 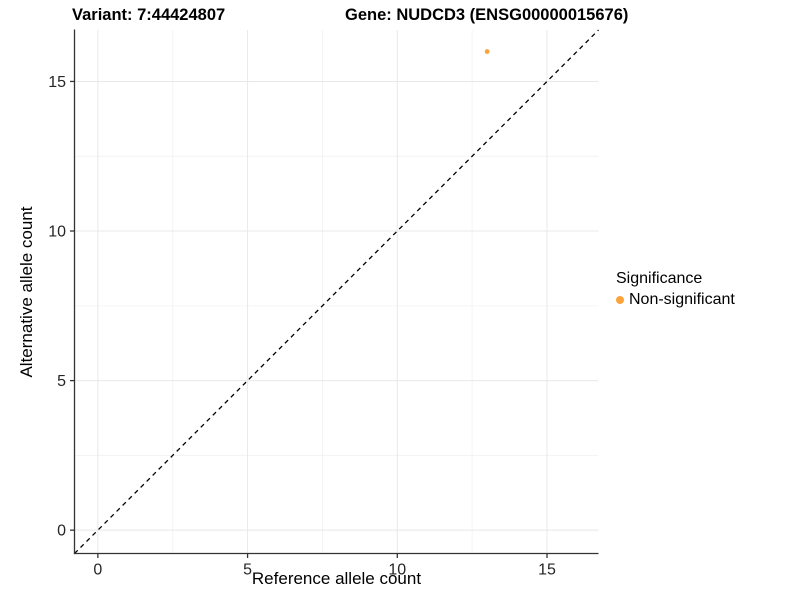 I want to click on x-tick-label: 5, so click(x=247, y=570).